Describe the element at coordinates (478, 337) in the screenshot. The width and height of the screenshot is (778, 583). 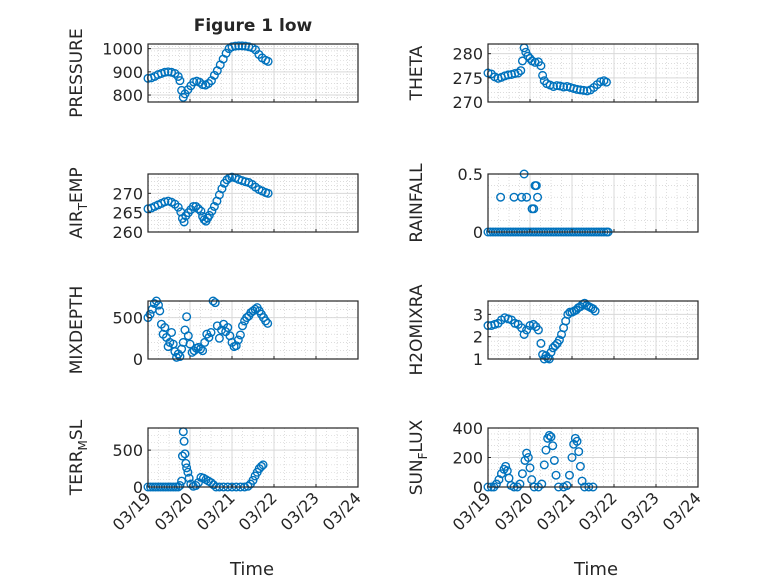
I see `y-tick-label: 2` at that location.